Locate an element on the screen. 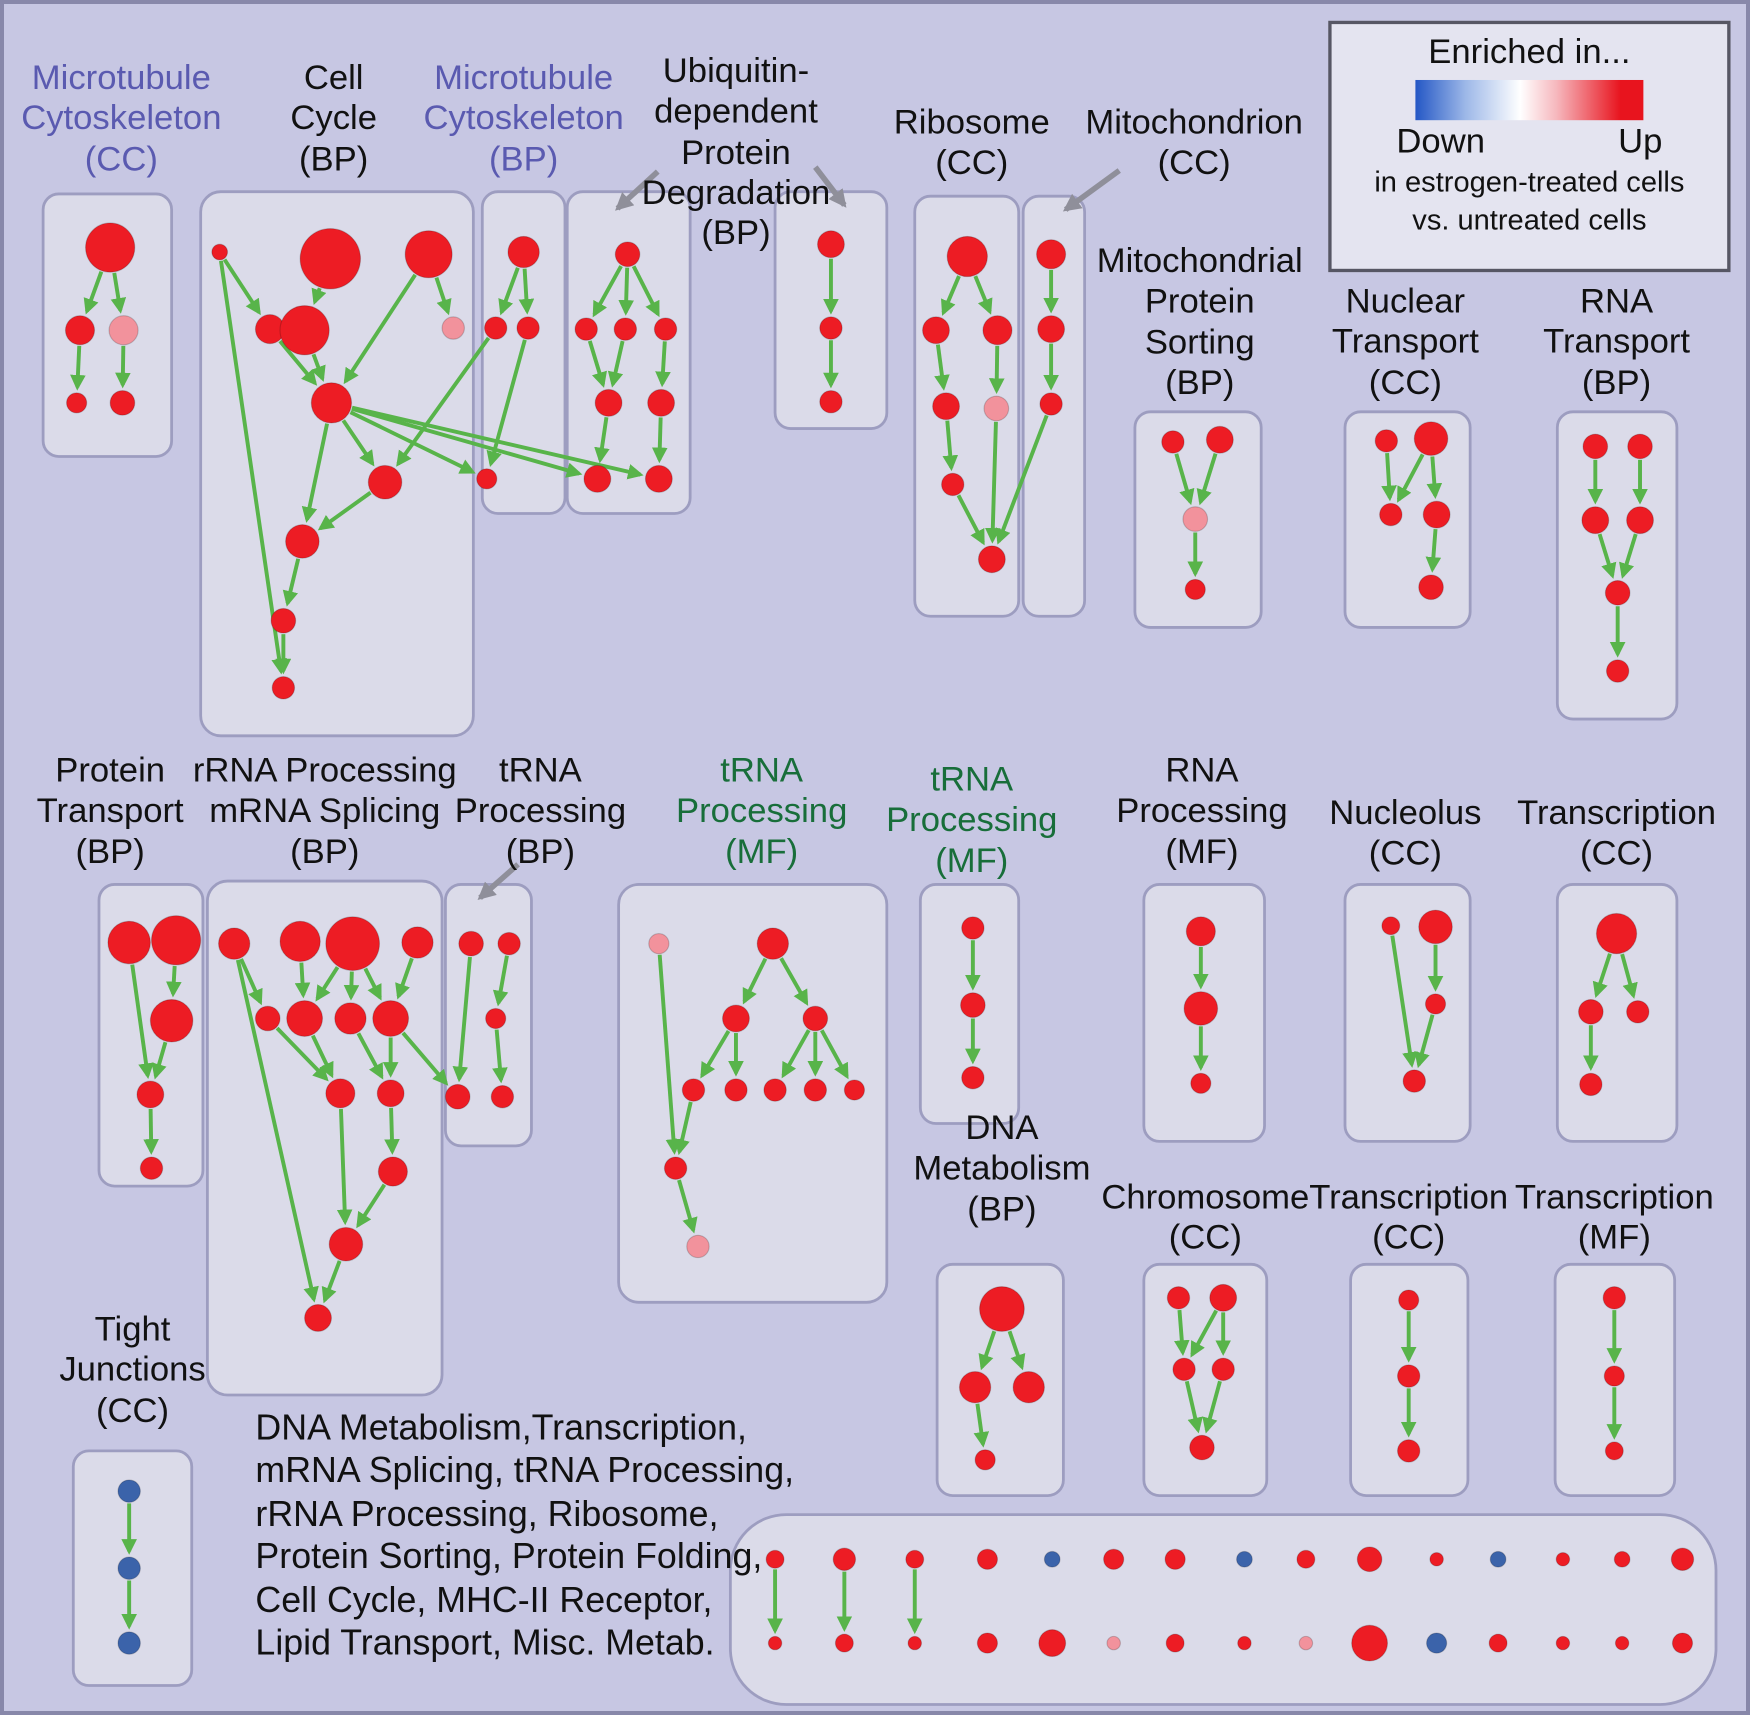 The height and width of the screenshot is (1715, 1750). label-trna-processing-mf-2: tRNA Processing (MF) is located at coordinates (972, 819).